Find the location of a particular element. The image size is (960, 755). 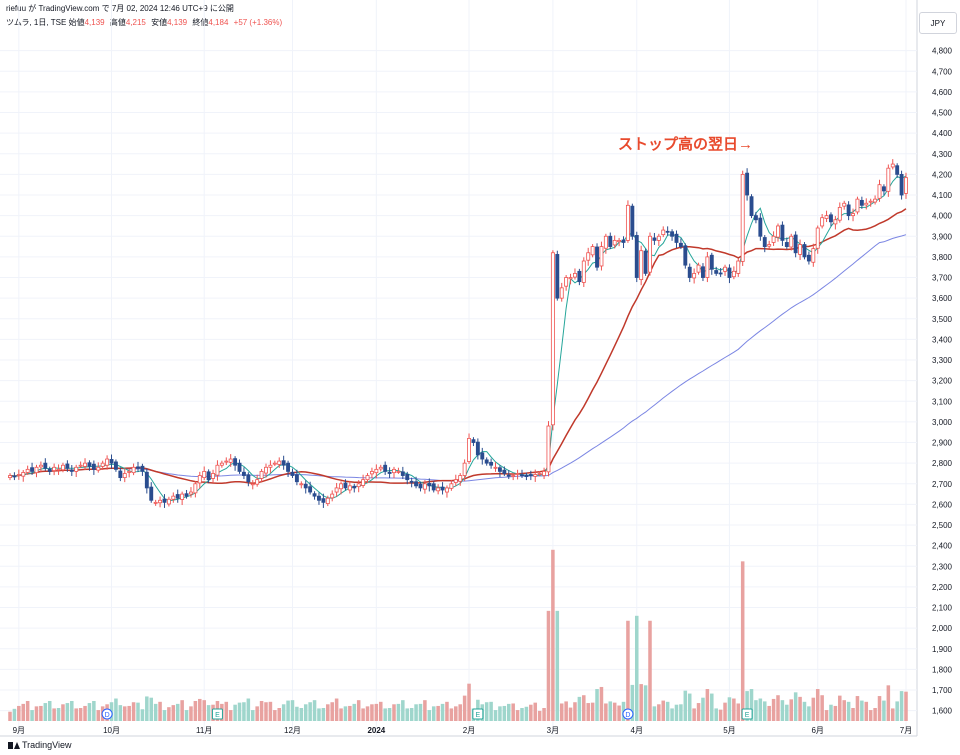

y-tick-label: 4,800 is located at coordinates (942, 51).